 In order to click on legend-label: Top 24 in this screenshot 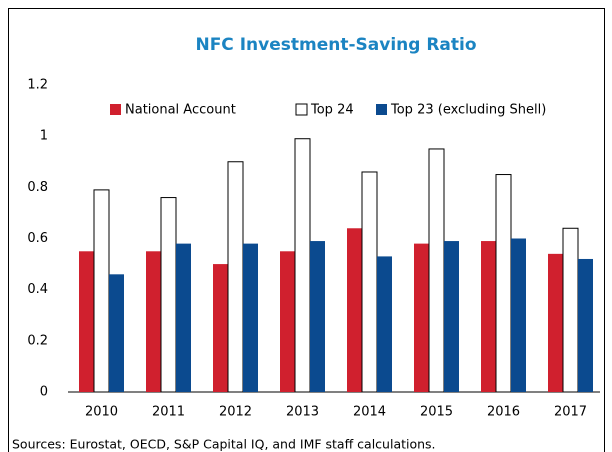, I will do `click(332, 110)`.